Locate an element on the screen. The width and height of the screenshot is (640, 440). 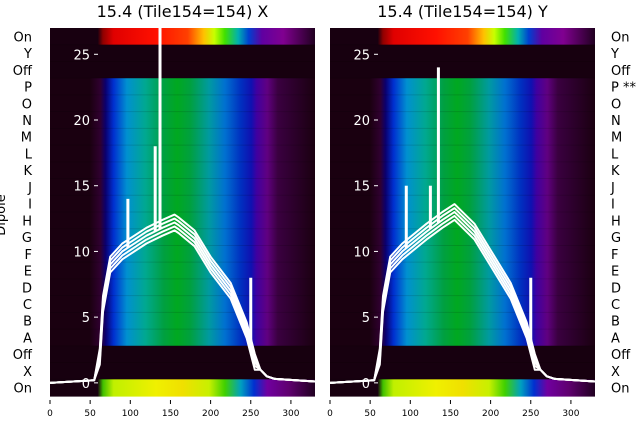
row-label: J is located at coordinates (612, 188).